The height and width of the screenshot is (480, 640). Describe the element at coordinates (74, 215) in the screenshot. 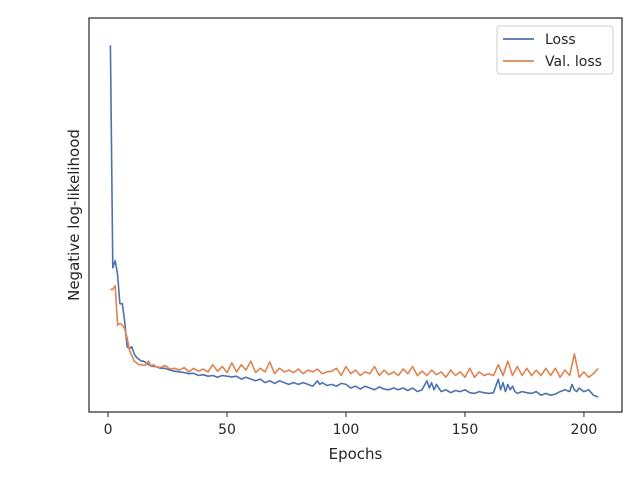

I see `y-axis-label: Negative log-likelihood` at that location.